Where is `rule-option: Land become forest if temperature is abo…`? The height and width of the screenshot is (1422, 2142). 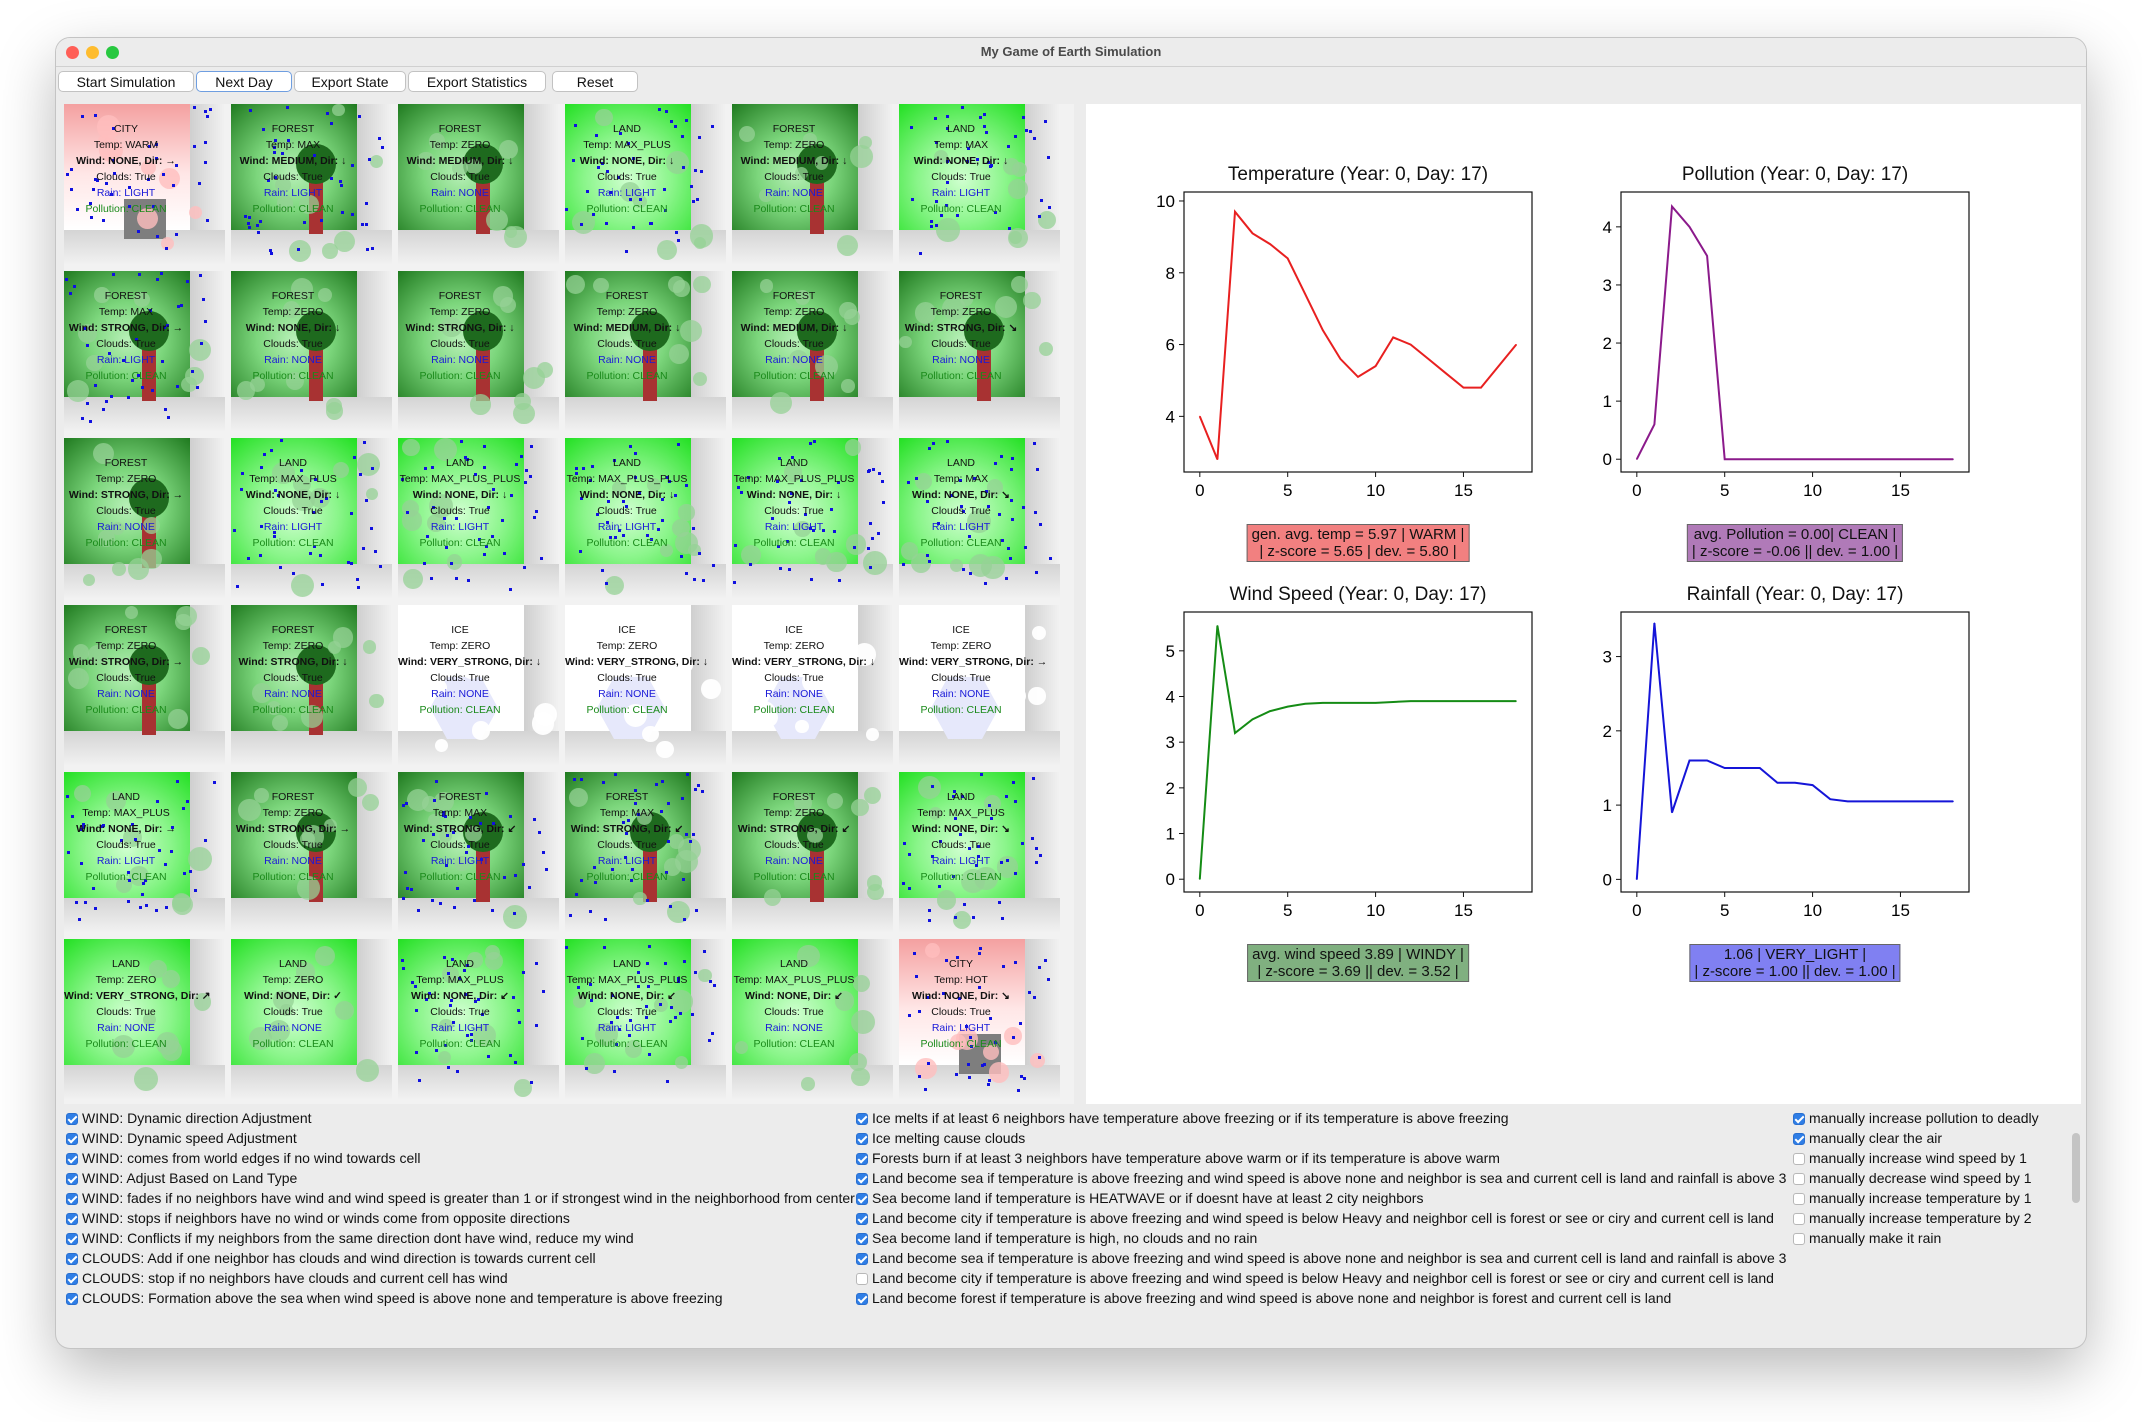 rule-option: Land become forest if temperature is abo… is located at coordinates (1321, 1298).